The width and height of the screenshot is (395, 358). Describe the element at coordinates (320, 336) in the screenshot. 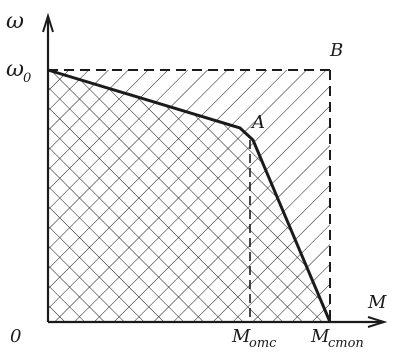

I see `m-stop-label: M` at that location.